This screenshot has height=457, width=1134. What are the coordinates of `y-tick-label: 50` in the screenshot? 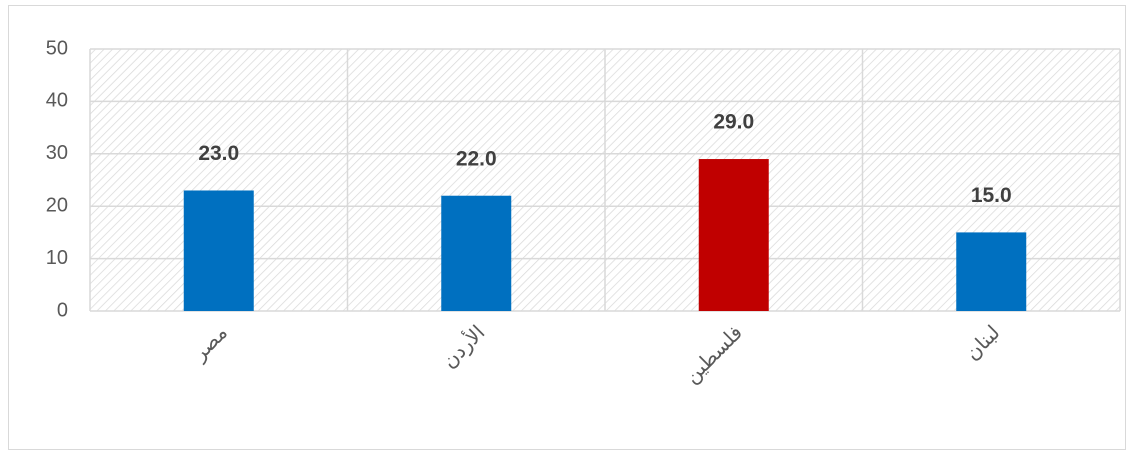 It's located at (57, 48).